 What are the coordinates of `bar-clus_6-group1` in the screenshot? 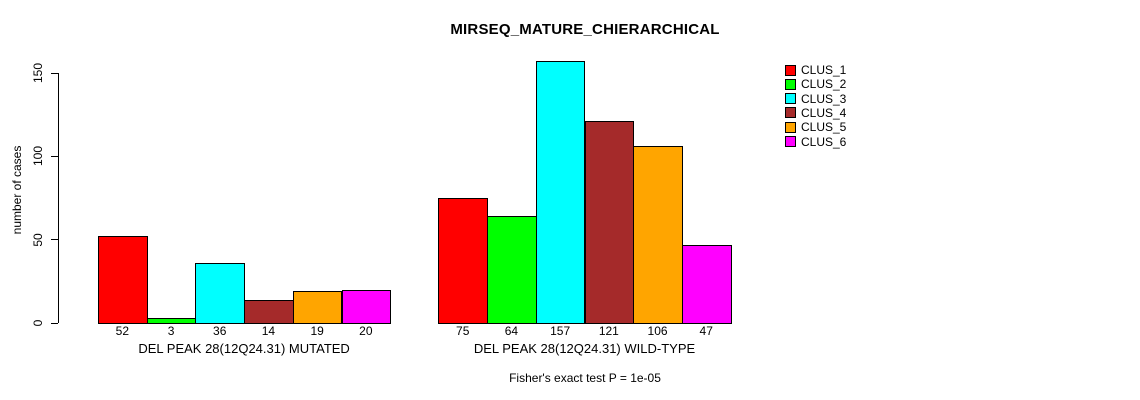 It's located at (366, 306).